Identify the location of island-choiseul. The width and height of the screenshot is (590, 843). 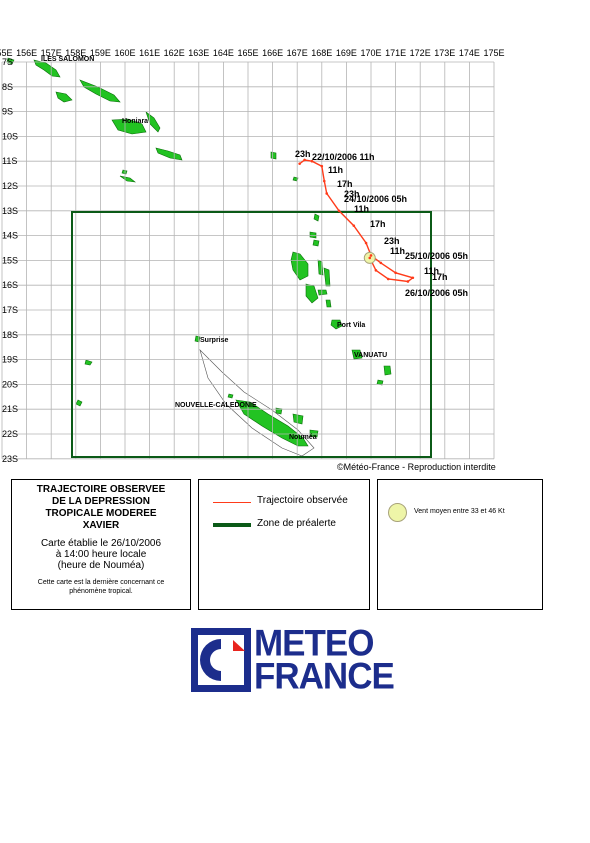
(47, 68).